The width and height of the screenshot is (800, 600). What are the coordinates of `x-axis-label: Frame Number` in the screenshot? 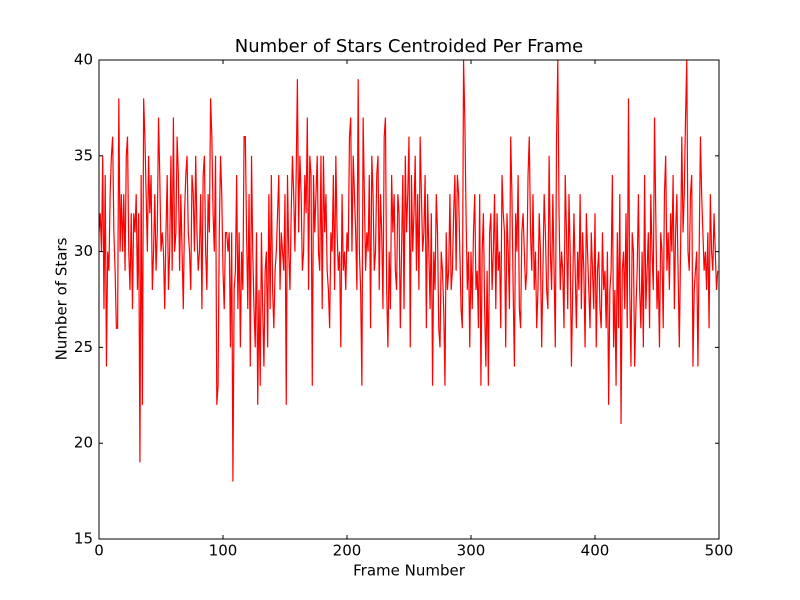 It's located at (409, 571).